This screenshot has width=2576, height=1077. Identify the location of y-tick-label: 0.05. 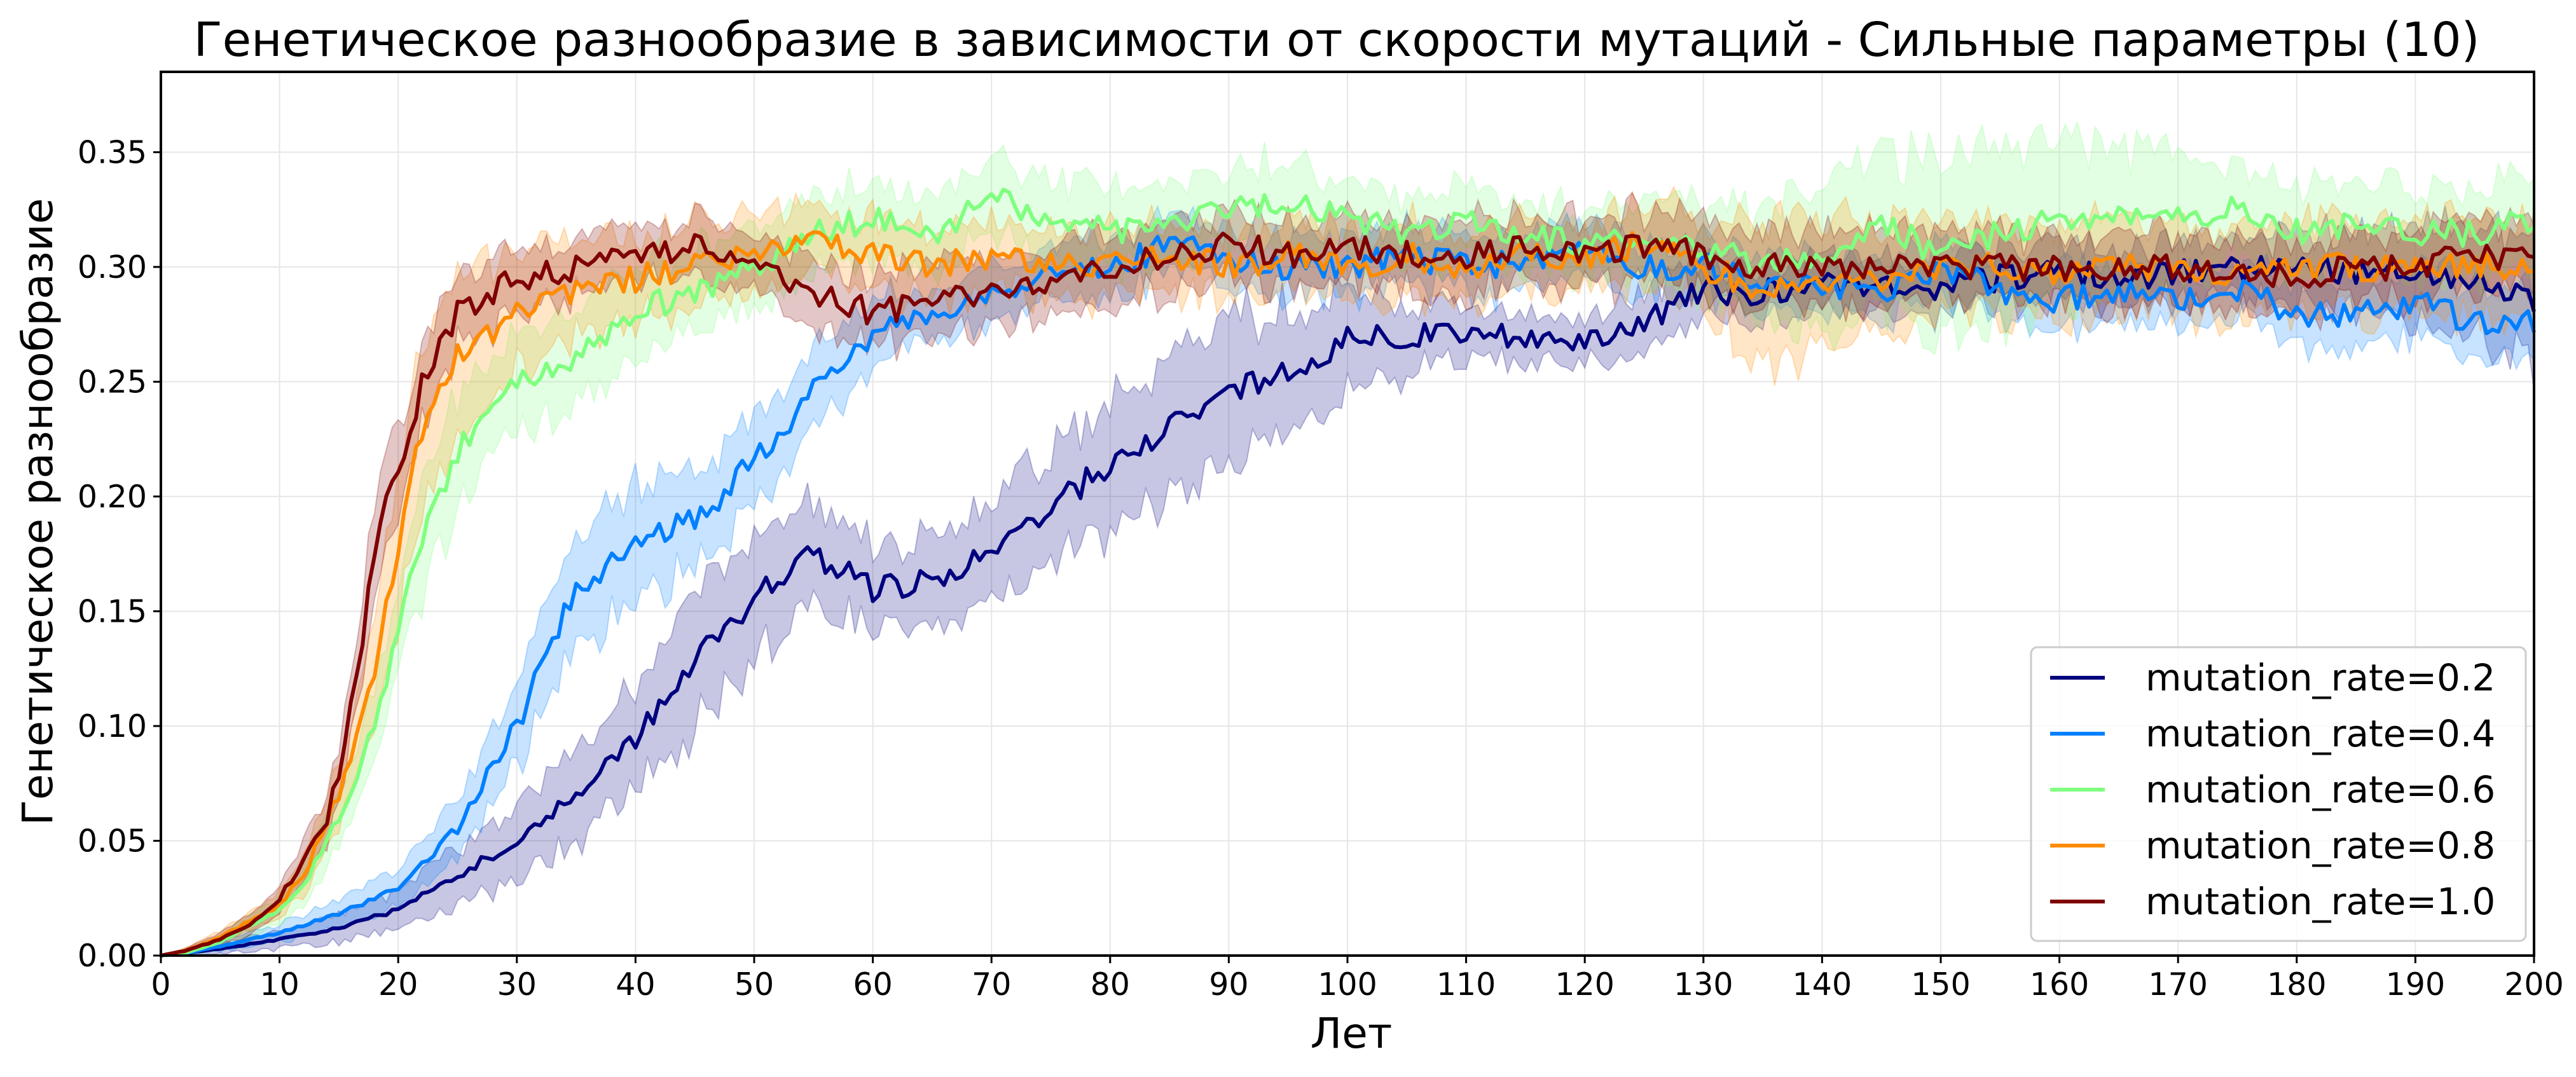
(112, 841).